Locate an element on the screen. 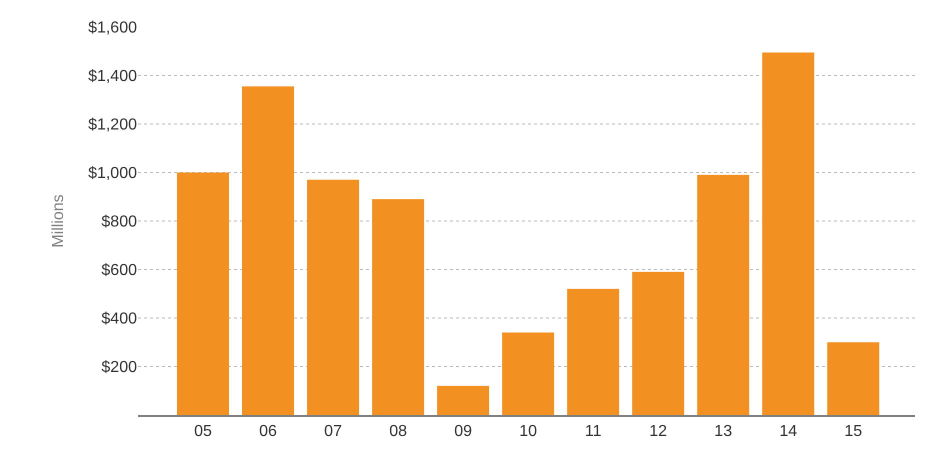 The height and width of the screenshot is (475, 950). x-tick-label: 10 is located at coordinates (528, 431).